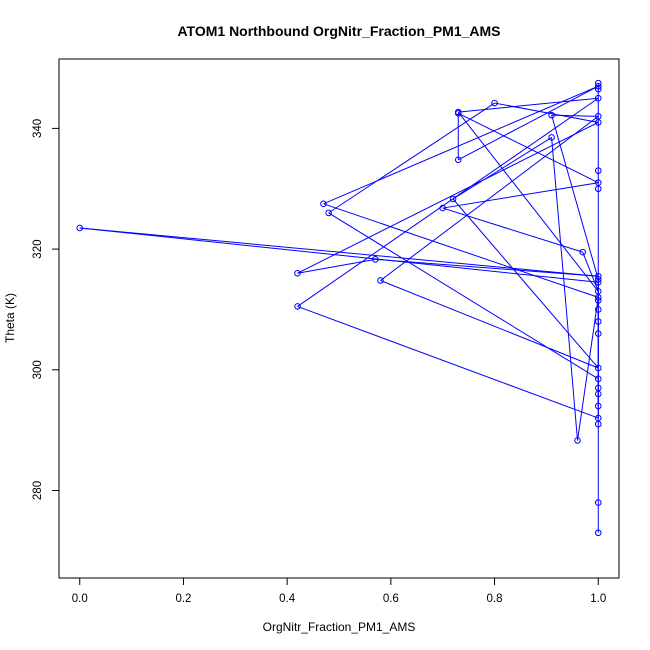 This screenshot has height=650, width=650. What do you see at coordinates (598, 599) in the screenshot?
I see `x-tick-label: 1.0` at bounding box center [598, 599].